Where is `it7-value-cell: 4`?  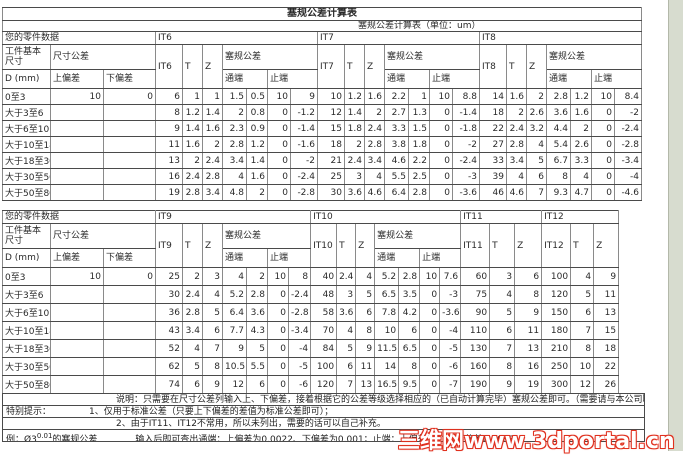 it7-value-cell: 4 is located at coordinates (374, 176).